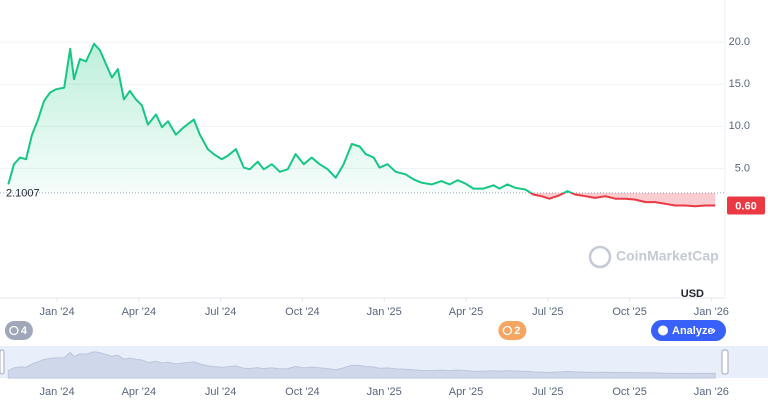 The width and height of the screenshot is (768, 405). What do you see at coordinates (302, 392) in the screenshot?
I see `navigator-tick-label: Oct '24` at bounding box center [302, 392].